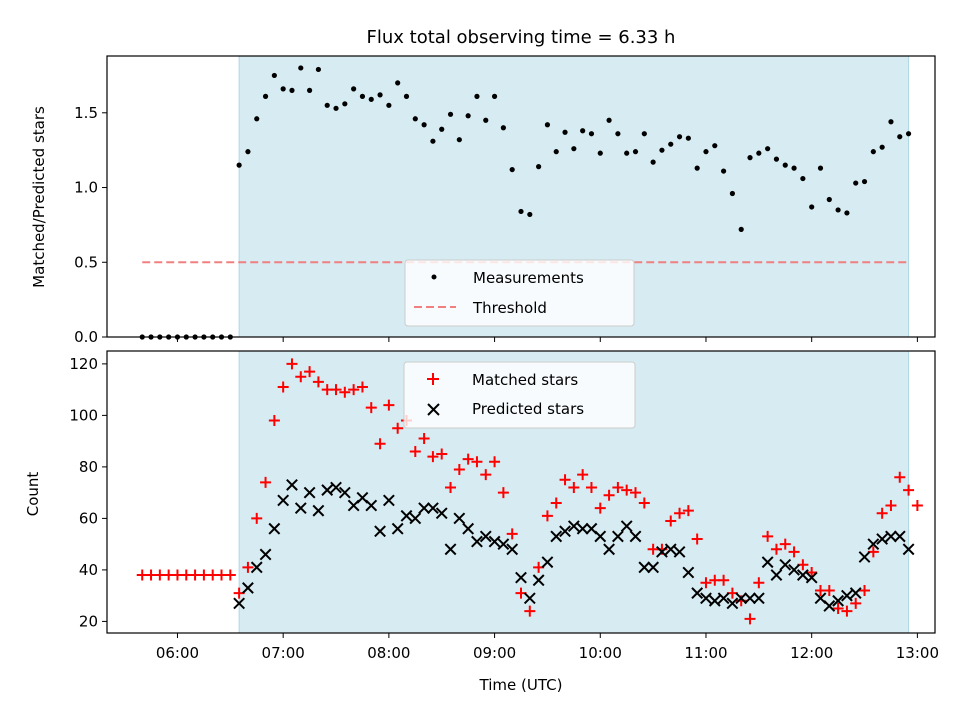 The height and width of the screenshot is (720, 960). I want to click on bottom-x-axis-ticks: 06:00 07:00 08:00 09:00 10:00 11:00 12:00 13:00, so click(547, 647).